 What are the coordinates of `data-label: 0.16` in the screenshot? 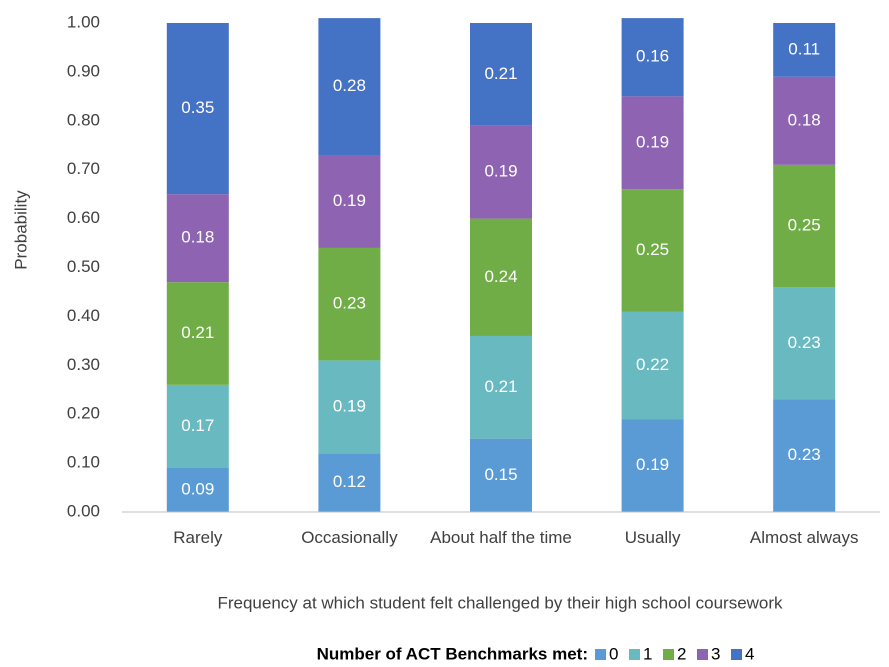 It's located at (652, 56).